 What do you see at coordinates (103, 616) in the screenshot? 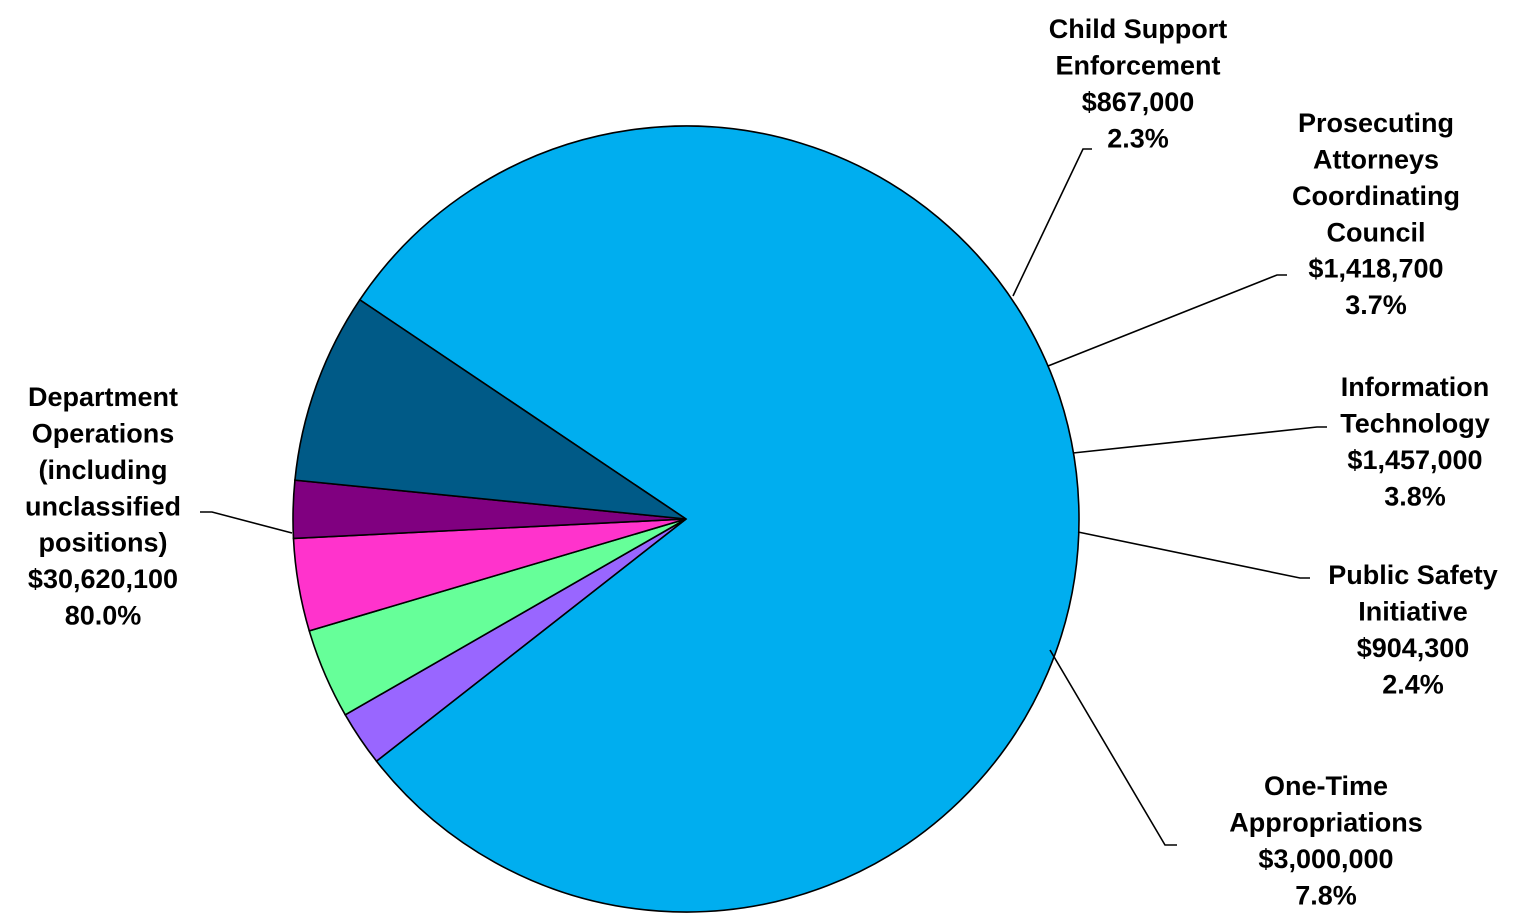
I see `percent-label: 80.0%` at bounding box center [103, 616].